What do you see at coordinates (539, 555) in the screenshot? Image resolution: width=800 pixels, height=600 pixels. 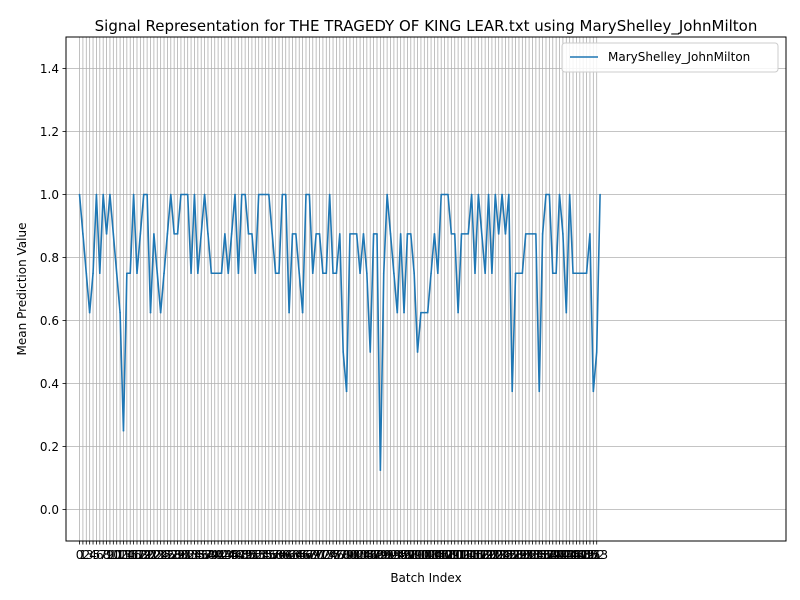 I see `x-tick-label: 136` at bounding box center [539, 555].